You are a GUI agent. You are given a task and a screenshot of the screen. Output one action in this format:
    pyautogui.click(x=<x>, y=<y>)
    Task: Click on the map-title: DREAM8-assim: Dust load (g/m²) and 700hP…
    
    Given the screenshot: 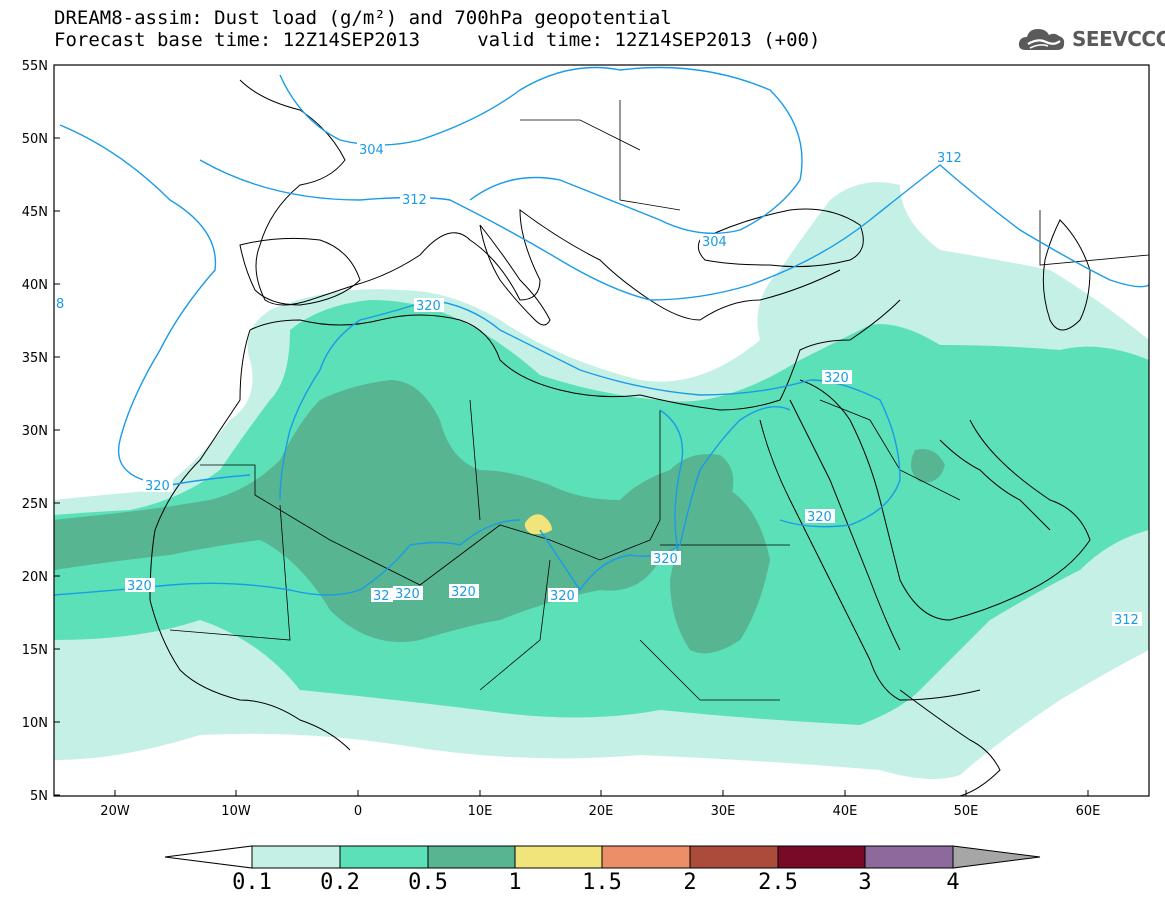 What is the action you would take?
    pyautogui.click(x=363, y=18)
    